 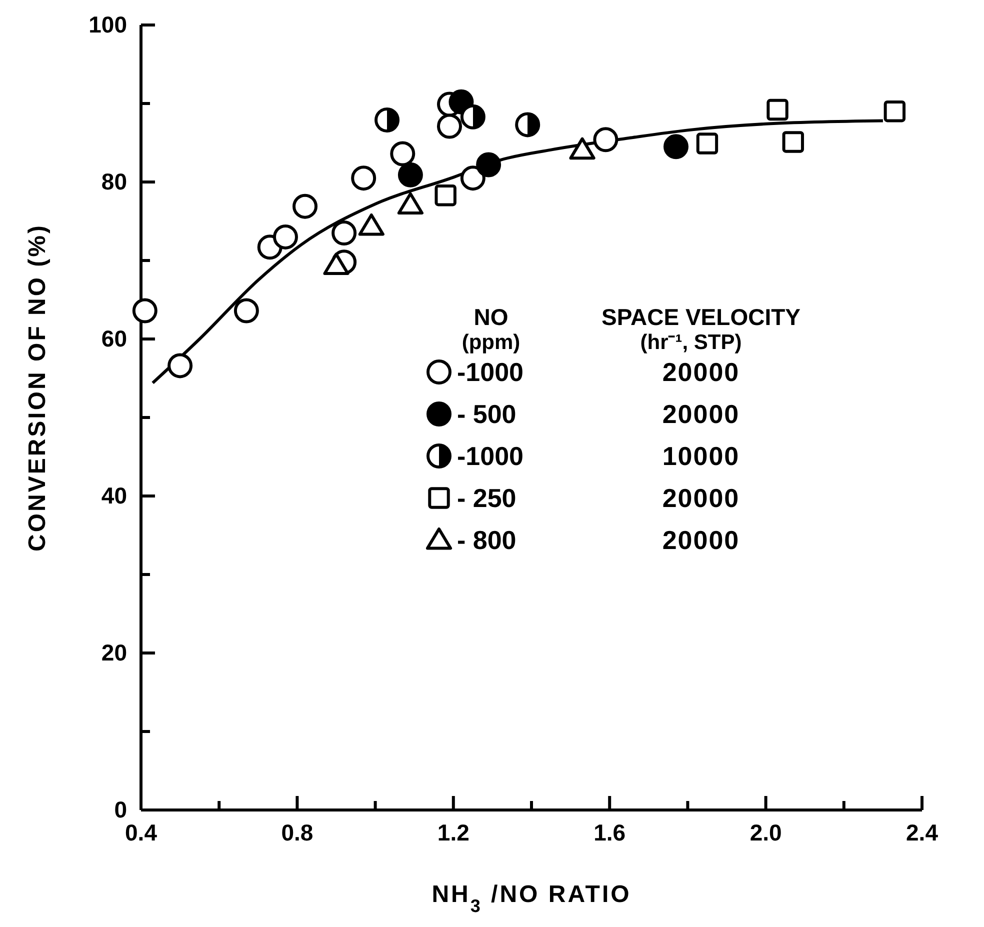 What do you see at coordinates (486, 414) in the screenshot?
I see `legend-label: - 500` at bounding box center [486, 414].